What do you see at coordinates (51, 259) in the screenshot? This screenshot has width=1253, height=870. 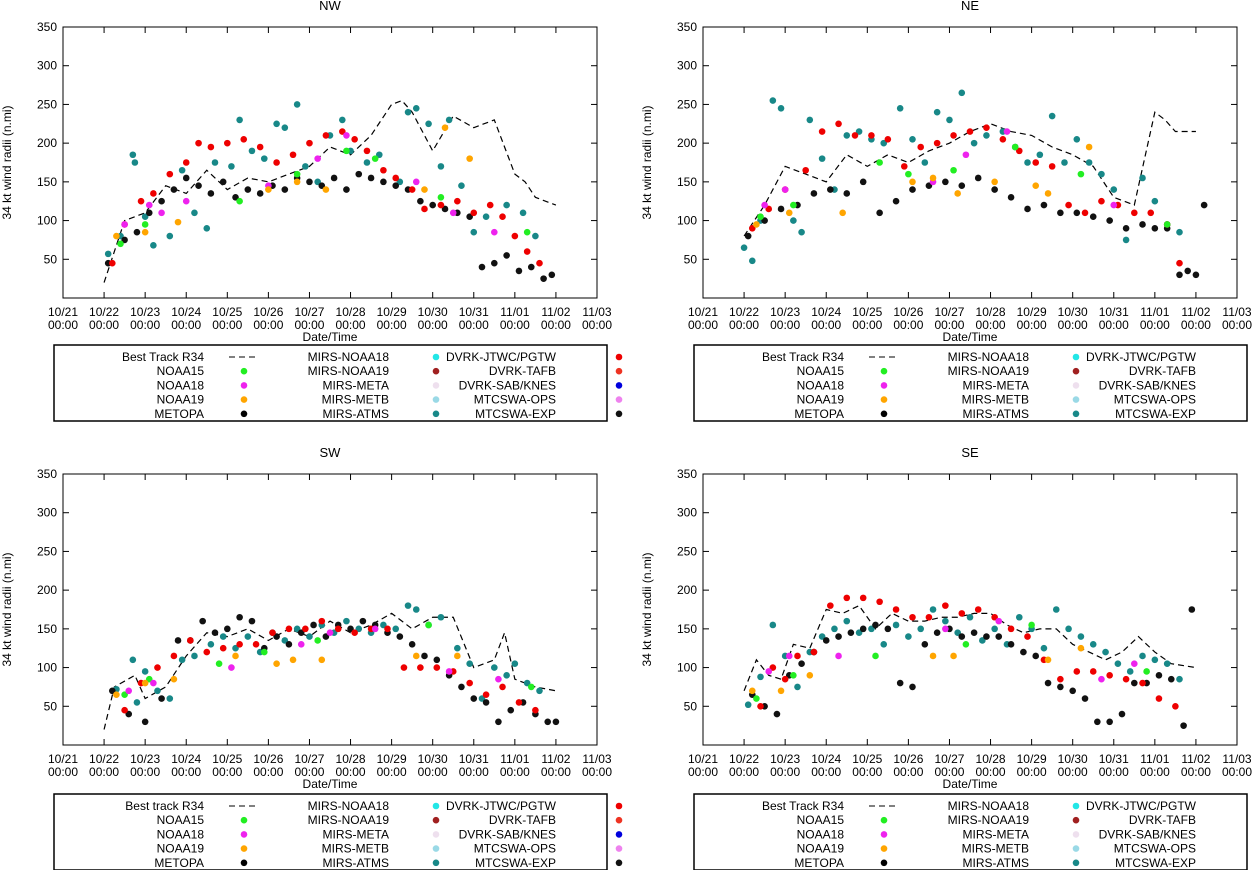 I see `y-tick-label: 50` at bounding box center [51, 259].